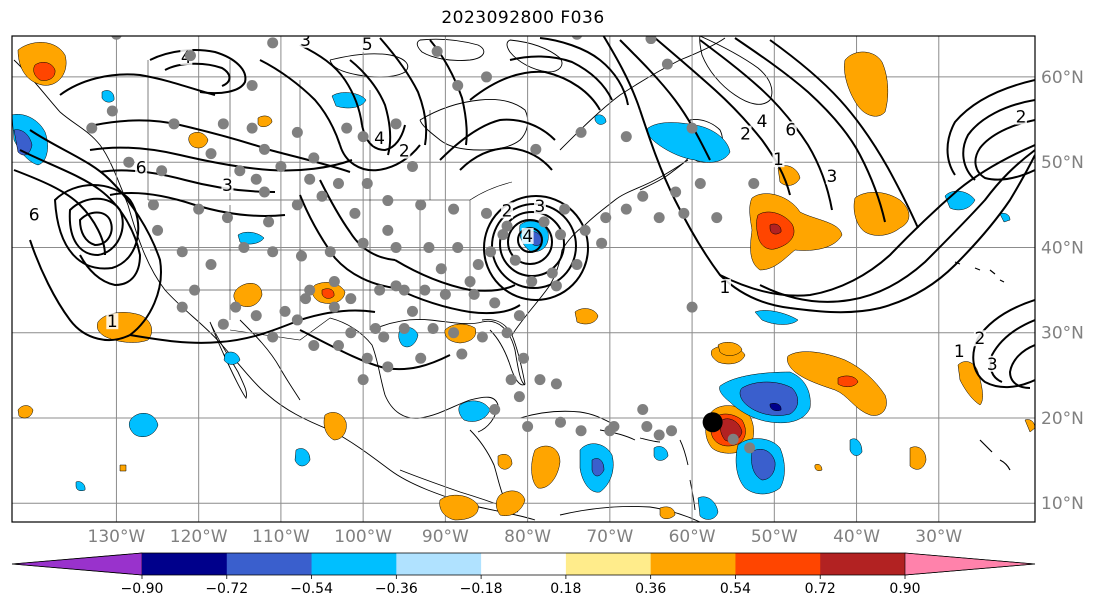 The image size is (1102, 613). What do you see at coordinates (1062, 419) in the screenshot?
I see `latitude-label: 20°N` at bounding box center [1062, 419].